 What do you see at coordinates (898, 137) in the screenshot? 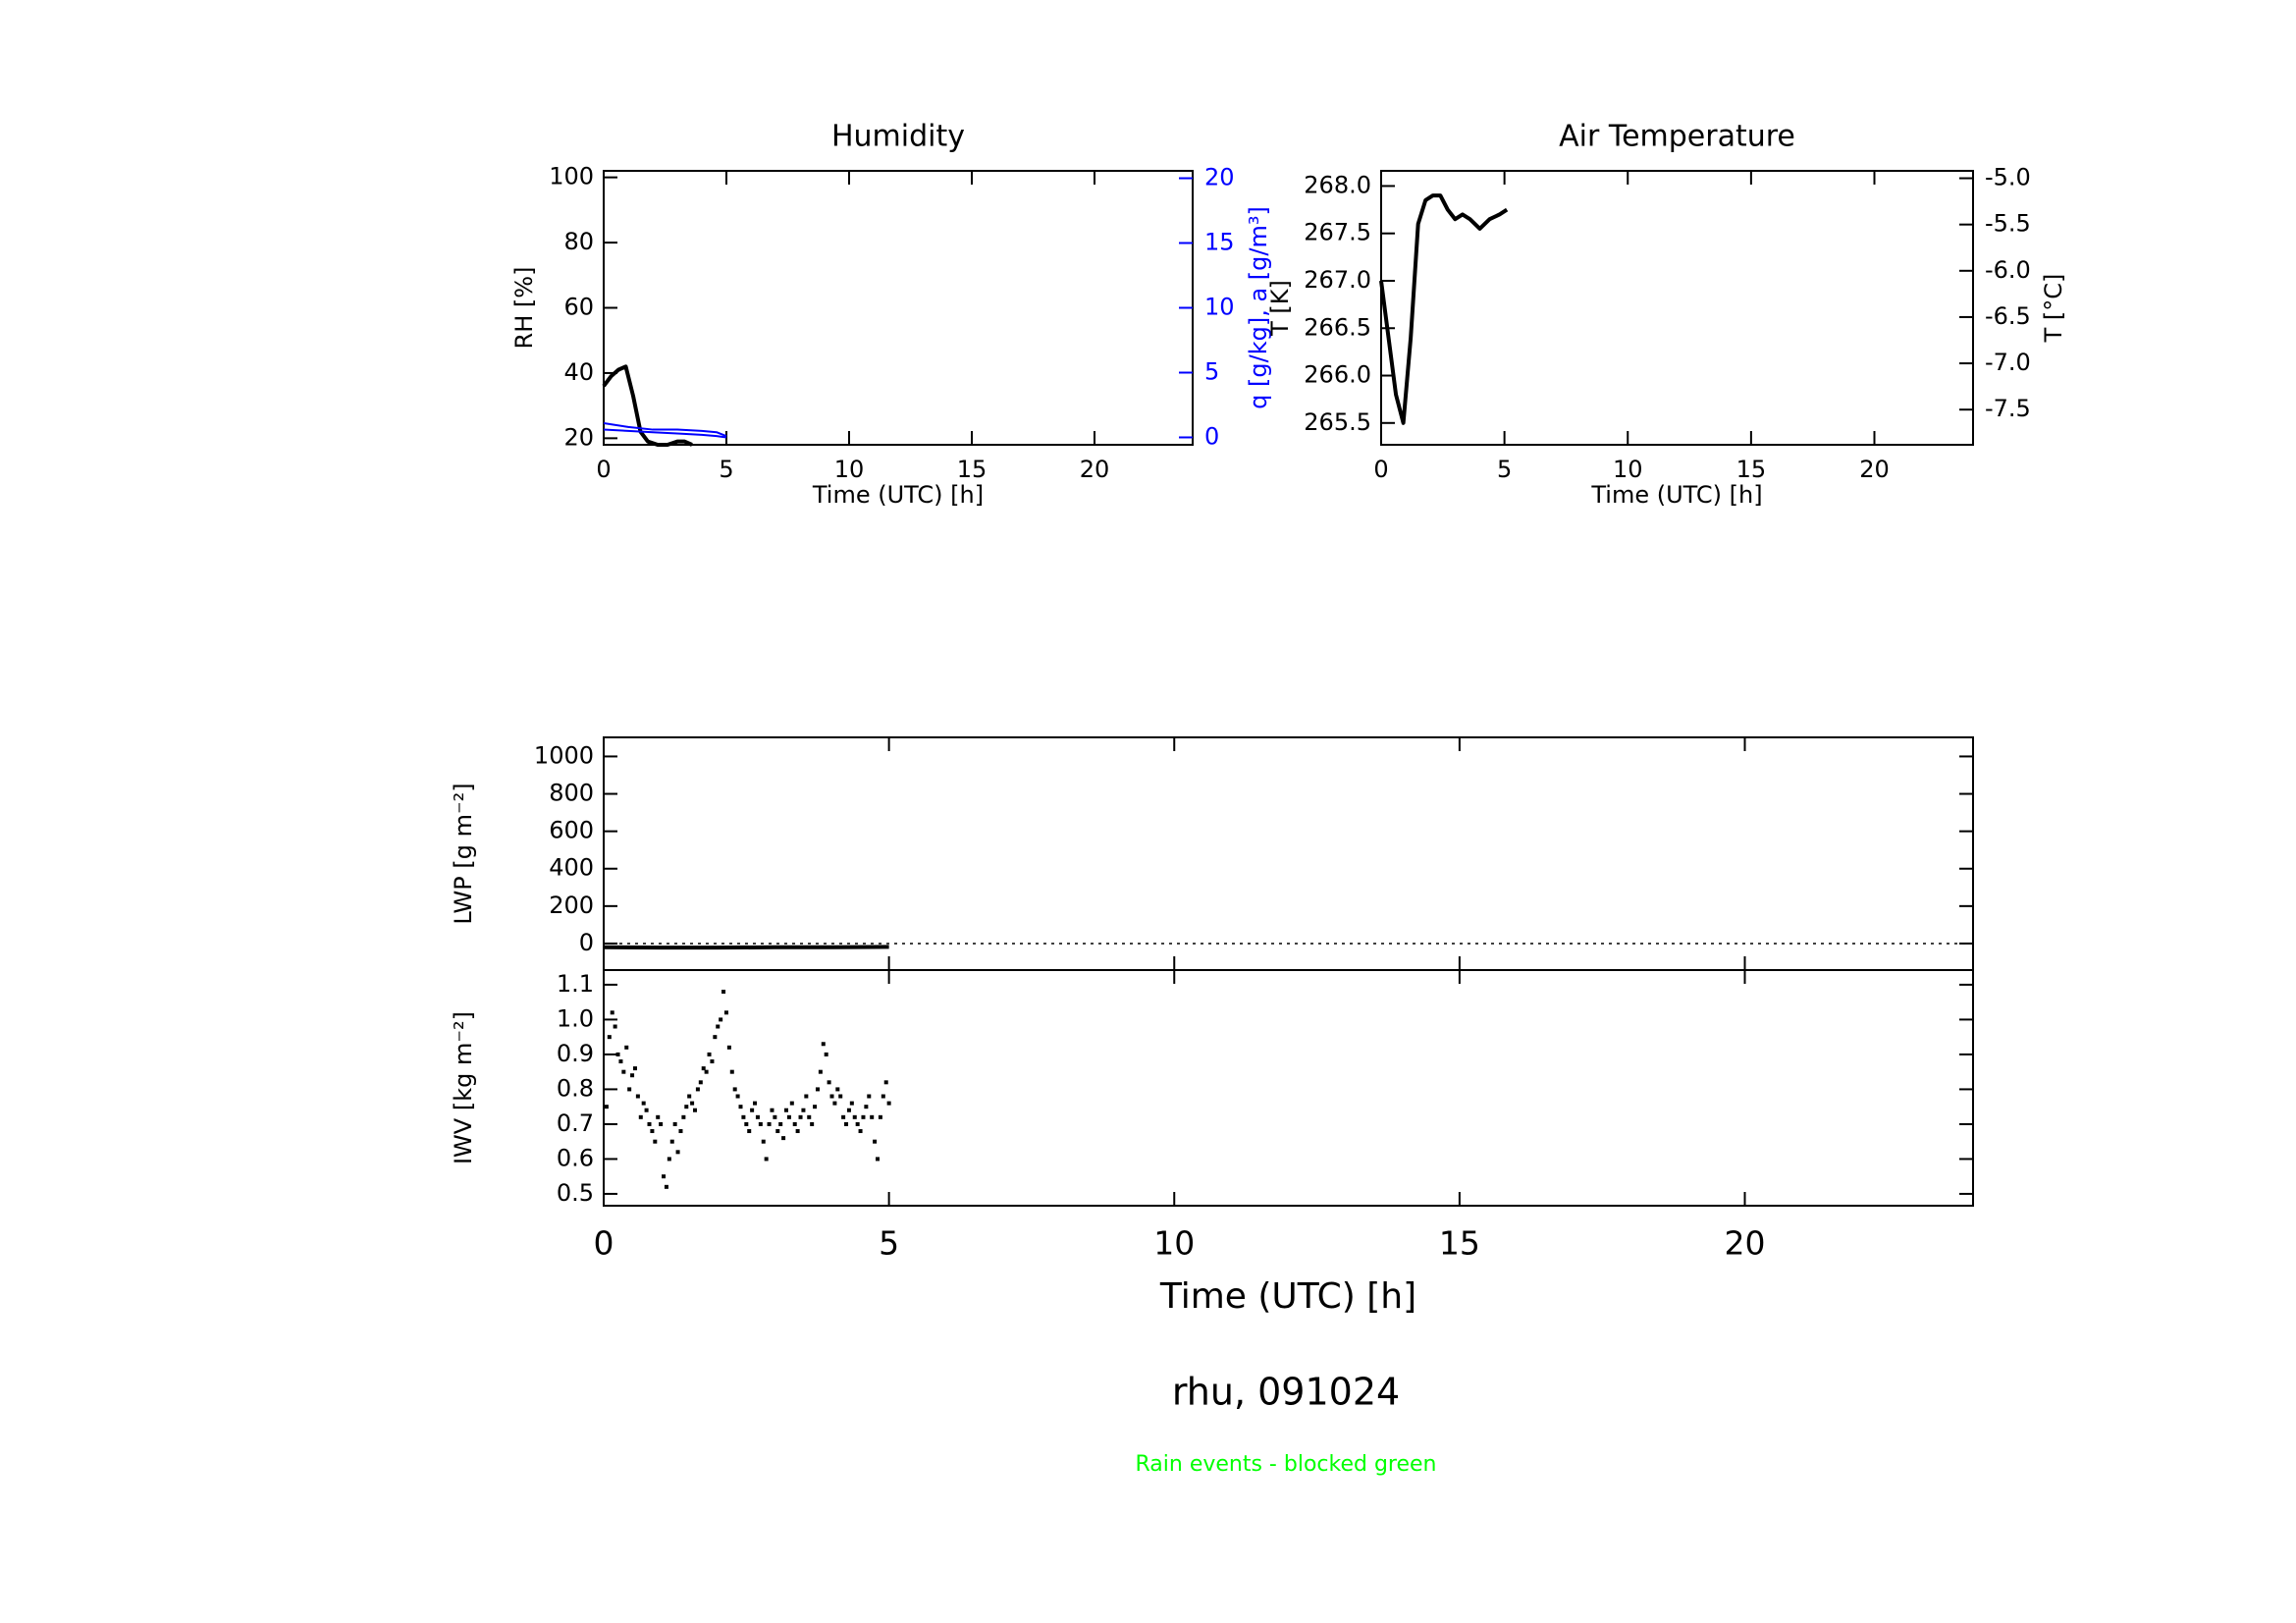
I see `chart-title: Humidity` at bounding box center [898, 137].